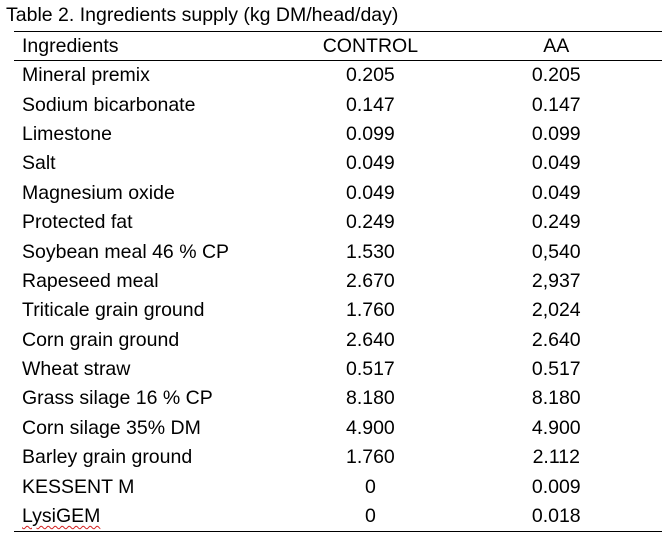 This screenshot has width=670, height=542. What do you see at coordinates (152, 46) in the screenshot?
I see `column-header-ingredients: Ingredients` at bounding box center [152, 46].